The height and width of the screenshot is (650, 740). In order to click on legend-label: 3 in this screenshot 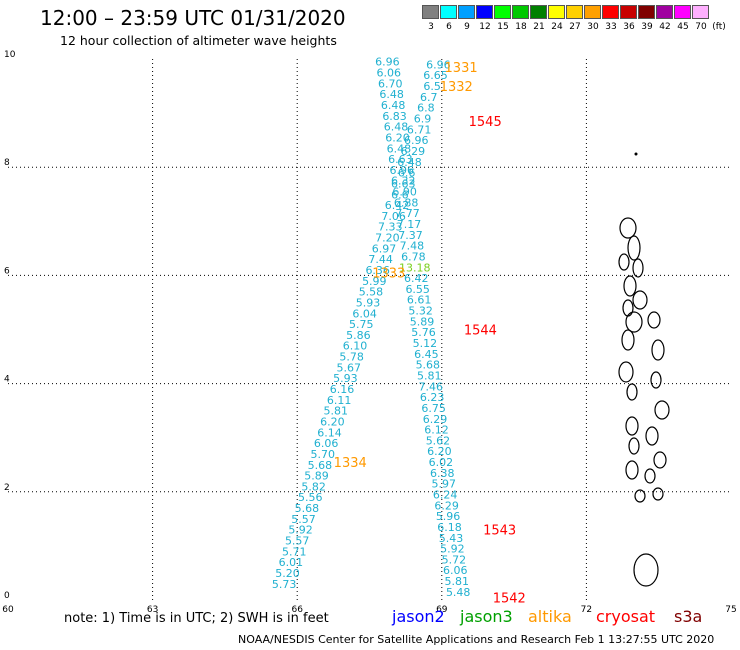, I will do `click(431, 27)`.